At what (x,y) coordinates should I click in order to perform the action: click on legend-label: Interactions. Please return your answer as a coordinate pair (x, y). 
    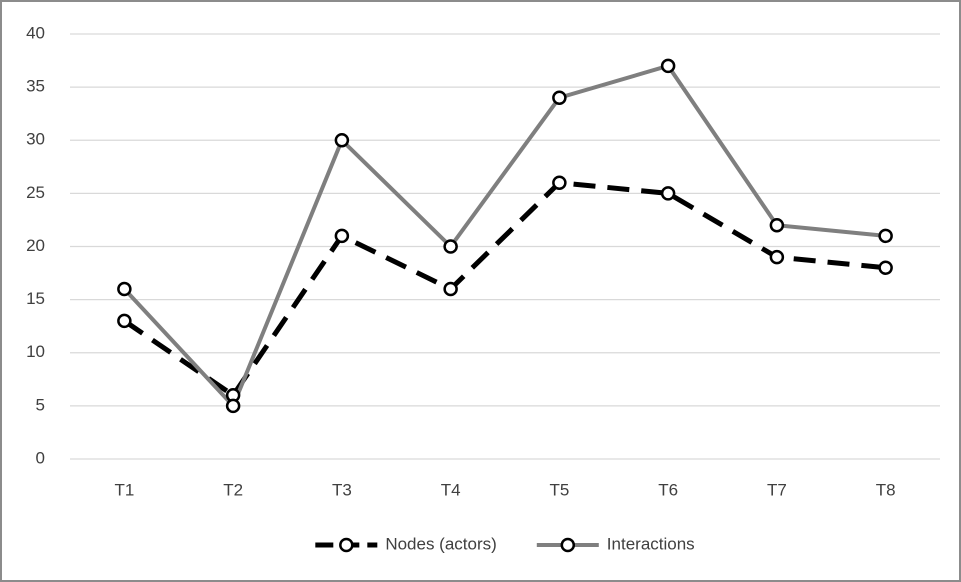
    Looking at the image, I should click on (651, 543).